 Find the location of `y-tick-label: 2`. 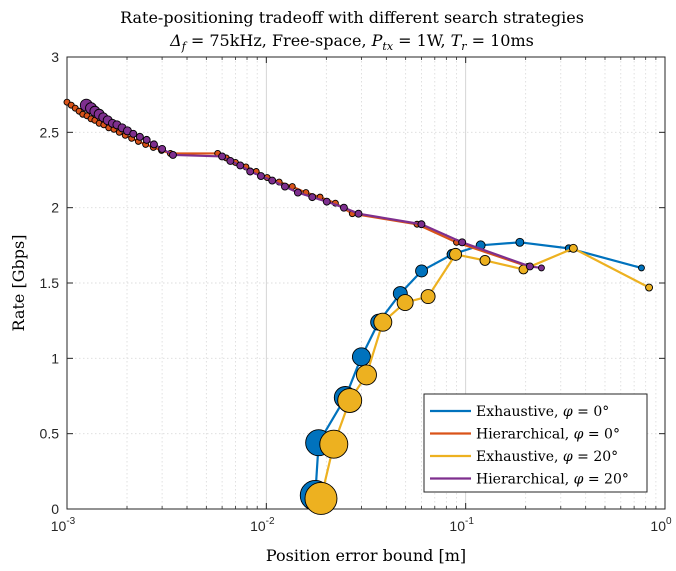

y-tick-label: 2 is located at coordinates (55, 208).